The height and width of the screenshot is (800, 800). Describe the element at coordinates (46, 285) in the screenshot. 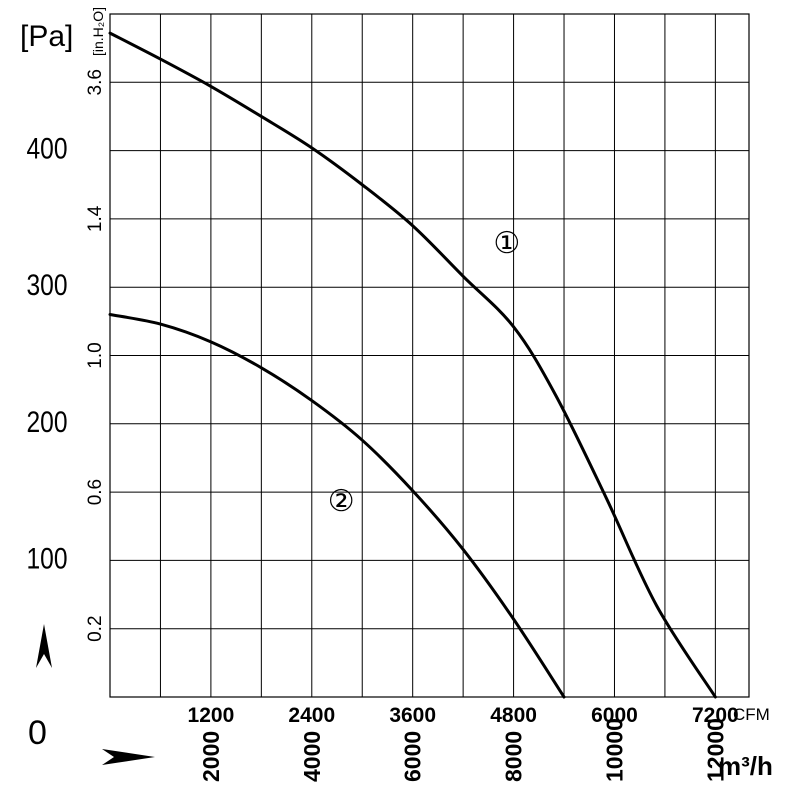

I see `pa-tick-label: 300` at that location.